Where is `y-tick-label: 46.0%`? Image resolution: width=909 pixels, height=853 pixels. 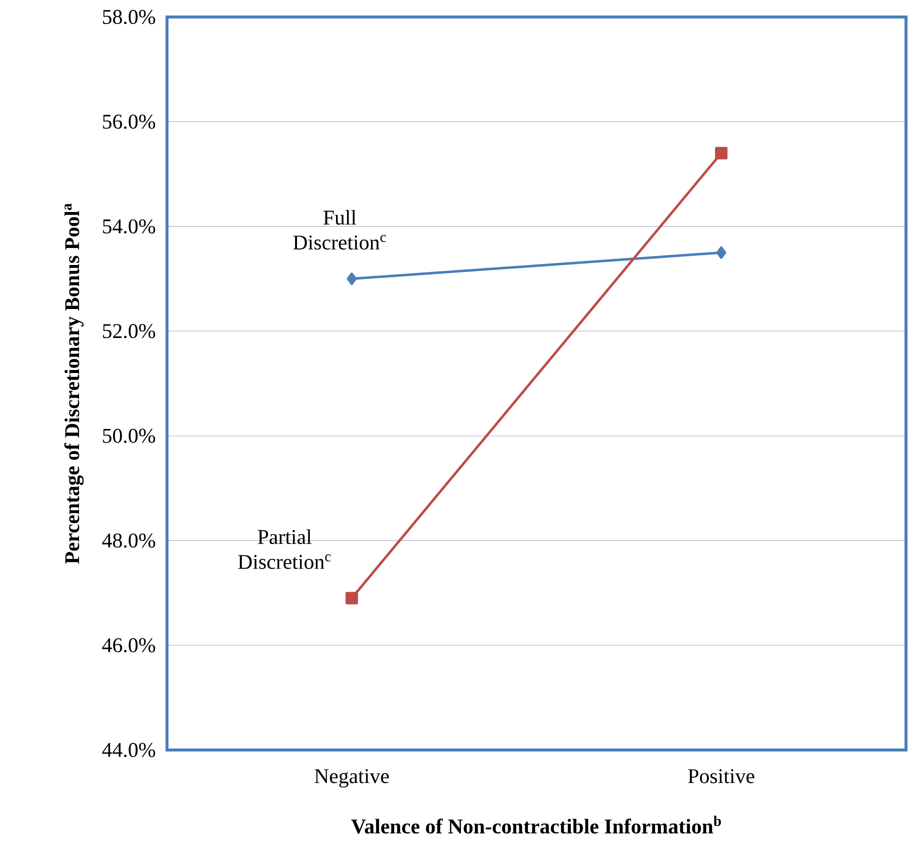 y-tick-label: 46.0% is located at coordinates (129, 645).